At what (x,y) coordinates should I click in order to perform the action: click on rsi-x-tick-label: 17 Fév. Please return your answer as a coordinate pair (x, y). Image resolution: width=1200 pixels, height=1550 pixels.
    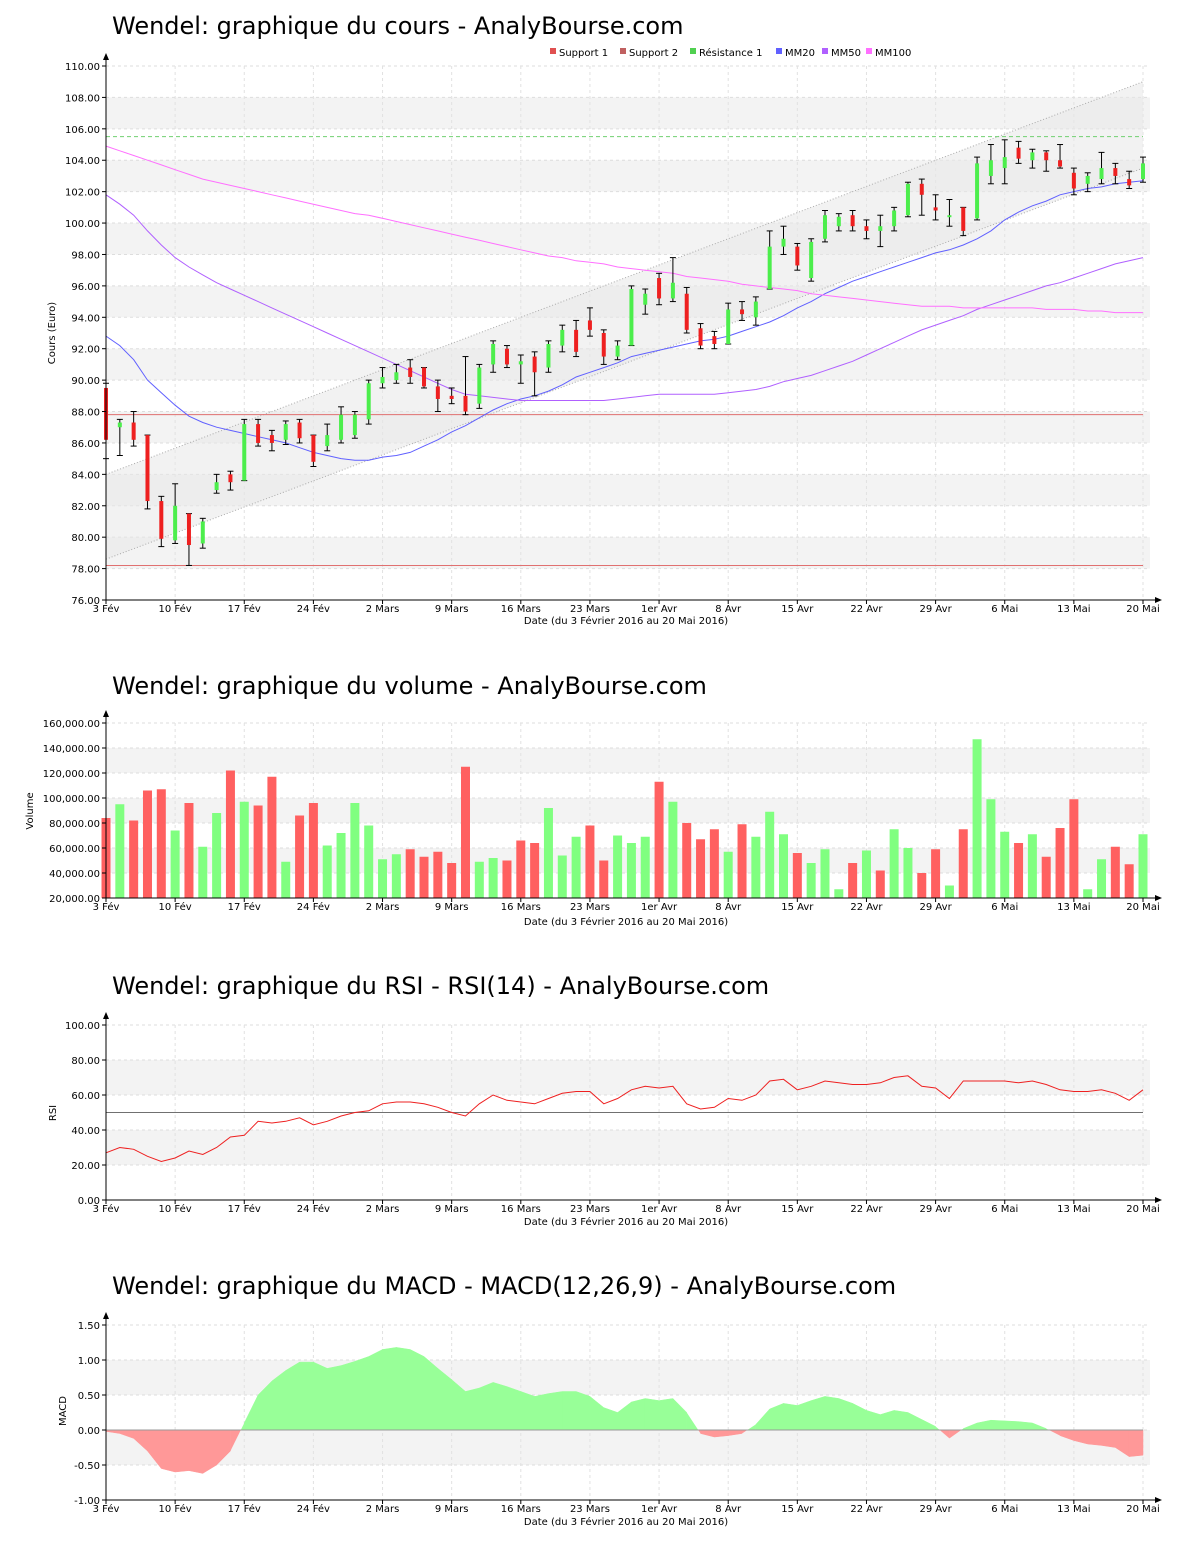
    Looking at the image, I should click on (244, 1209).